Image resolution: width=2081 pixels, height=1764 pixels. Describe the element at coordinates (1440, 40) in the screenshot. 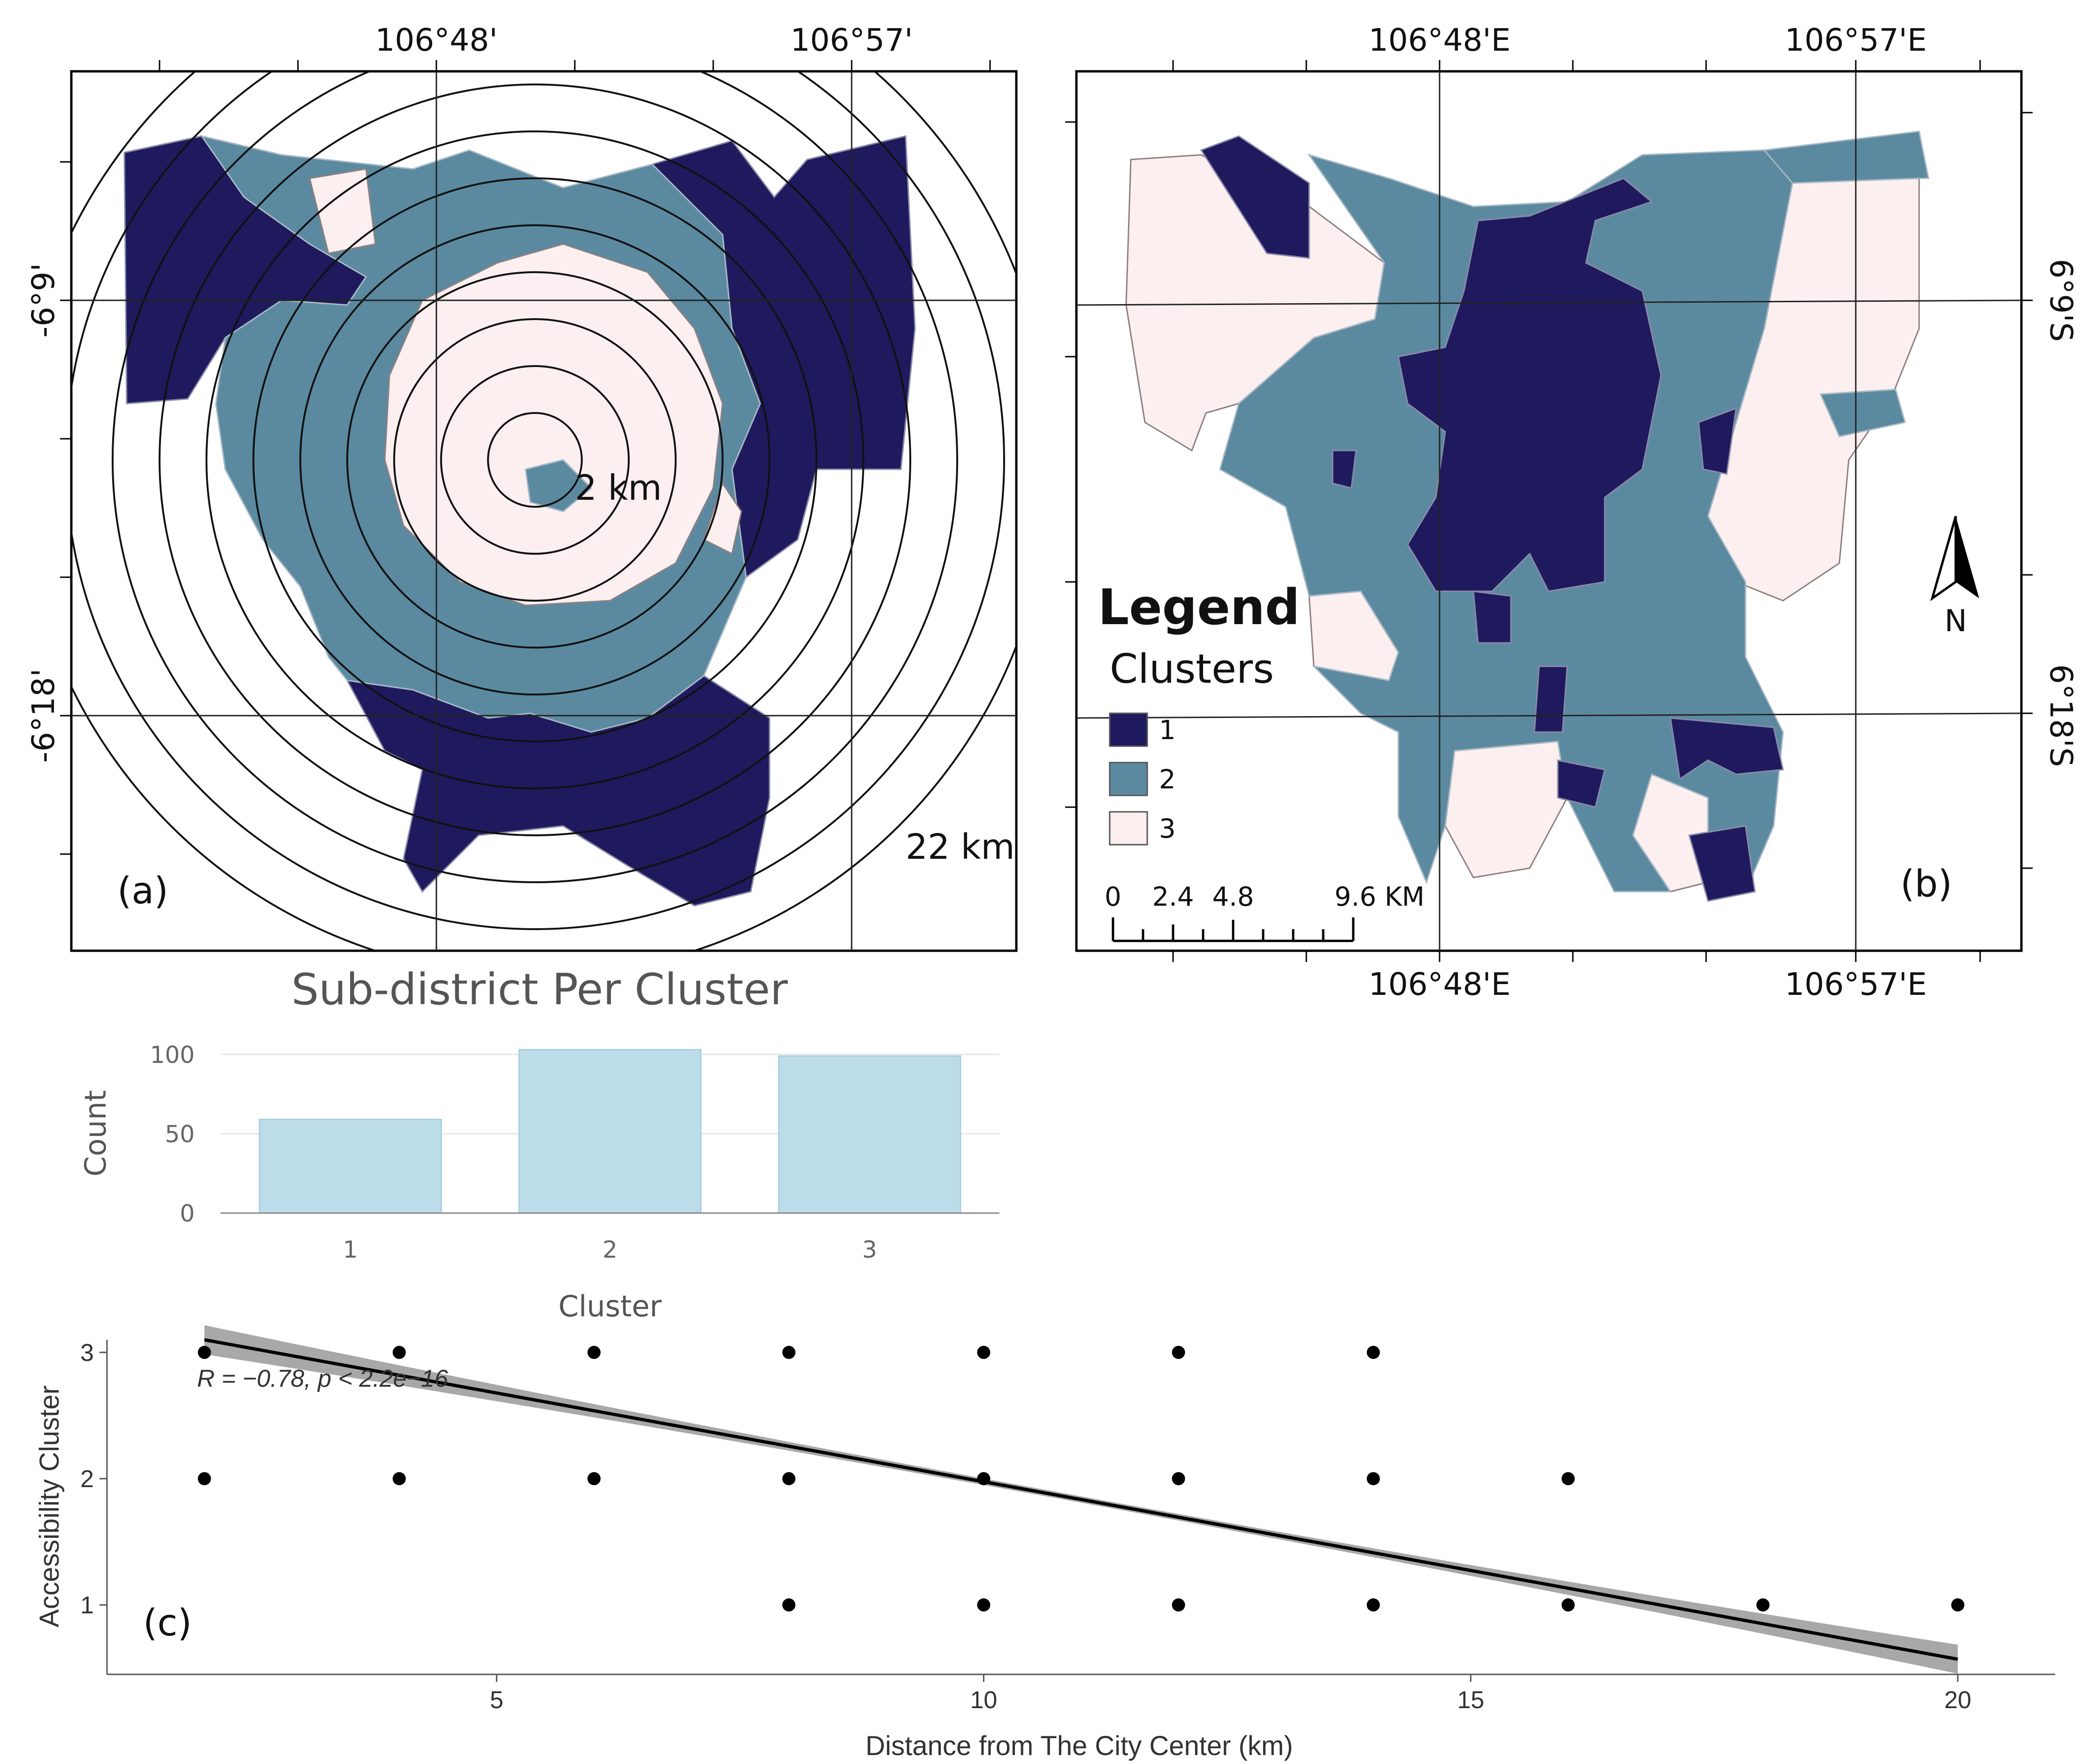

I see `map-b-top-label-1: 106°48'E` at that location.